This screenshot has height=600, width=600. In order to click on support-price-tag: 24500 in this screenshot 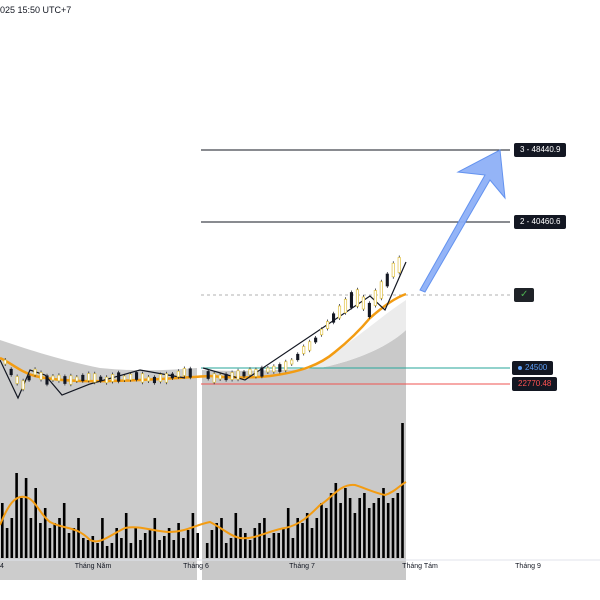, I will do `click(533, 368)`.